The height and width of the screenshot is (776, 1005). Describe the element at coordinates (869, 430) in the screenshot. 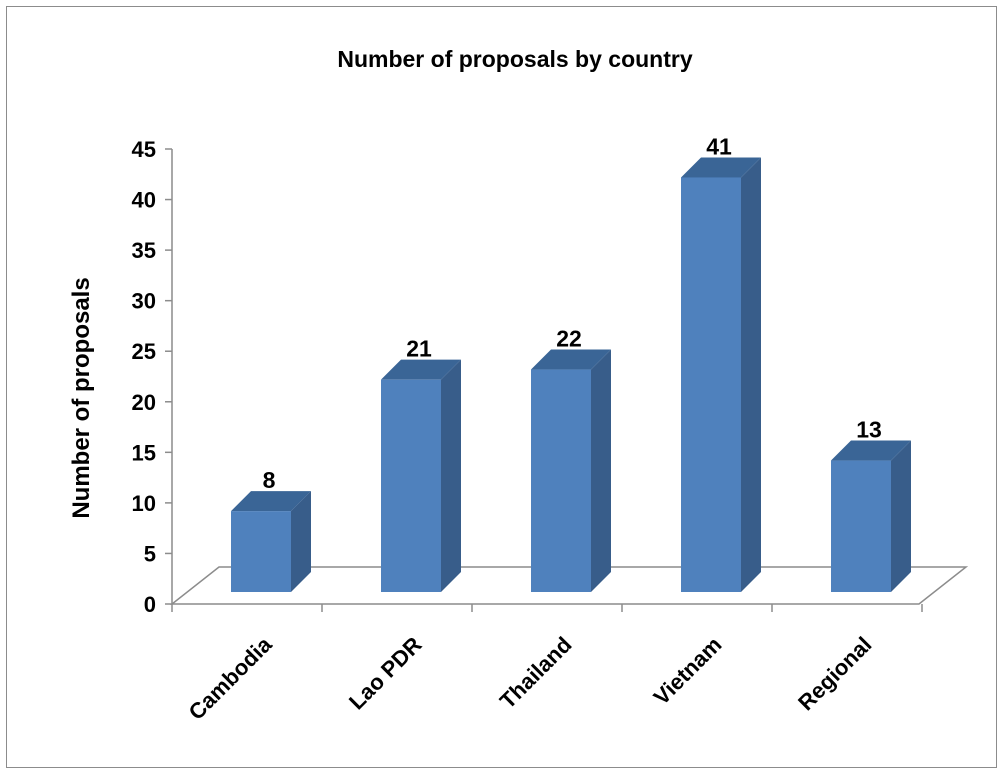

I see `data-label: 13` at that location.